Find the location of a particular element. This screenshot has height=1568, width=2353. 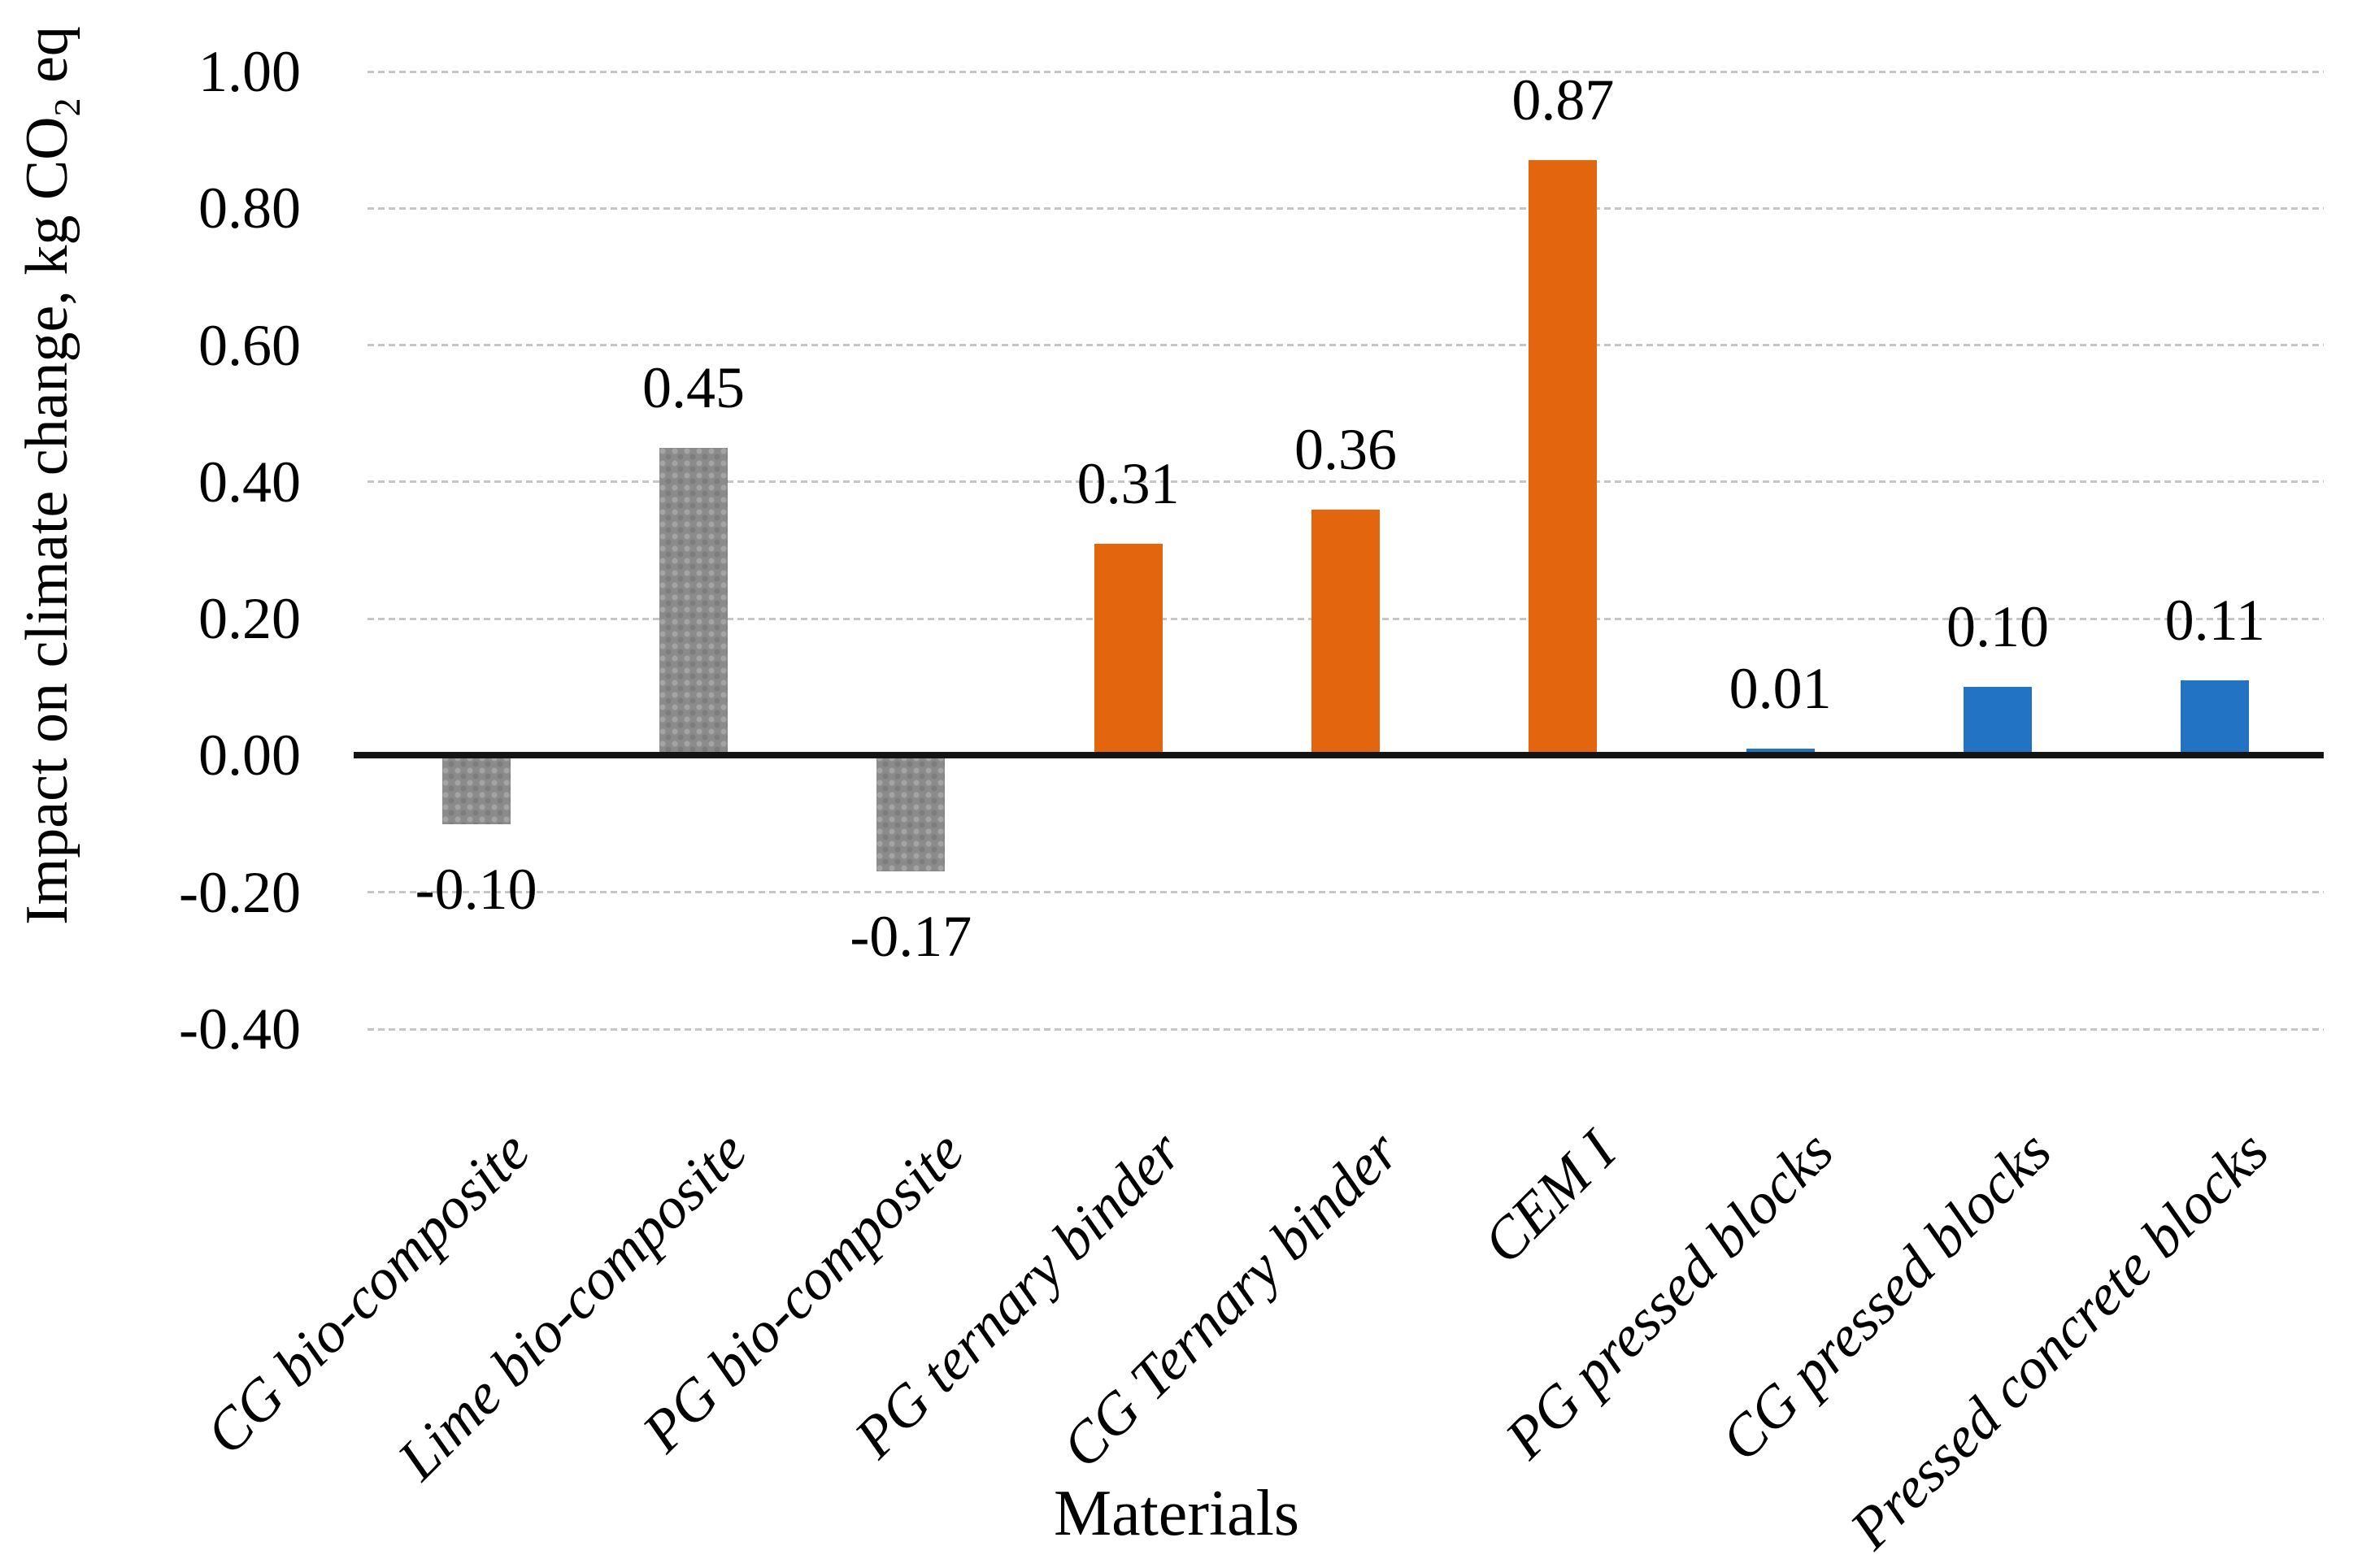

bar-lime-bio-composite is located at coordinates (693, 601).